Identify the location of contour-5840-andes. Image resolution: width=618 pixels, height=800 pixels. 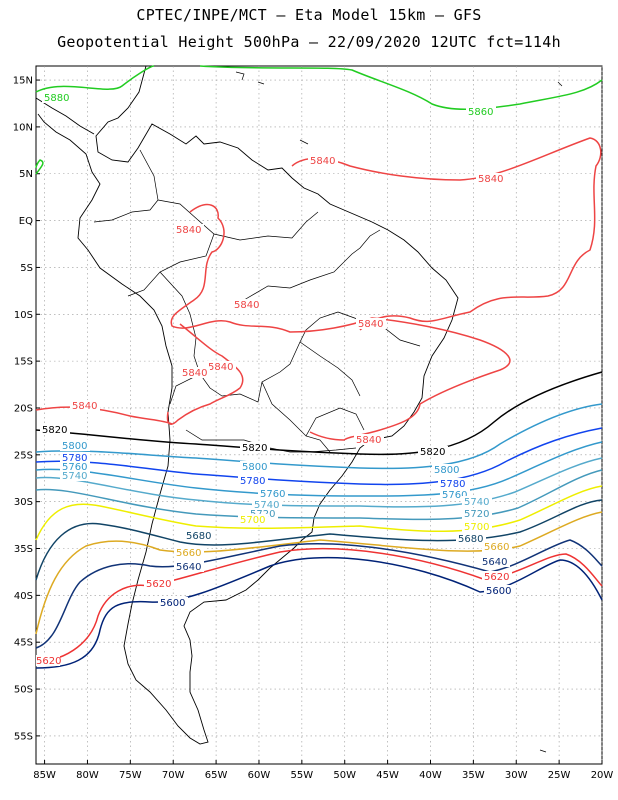
(205, 374).